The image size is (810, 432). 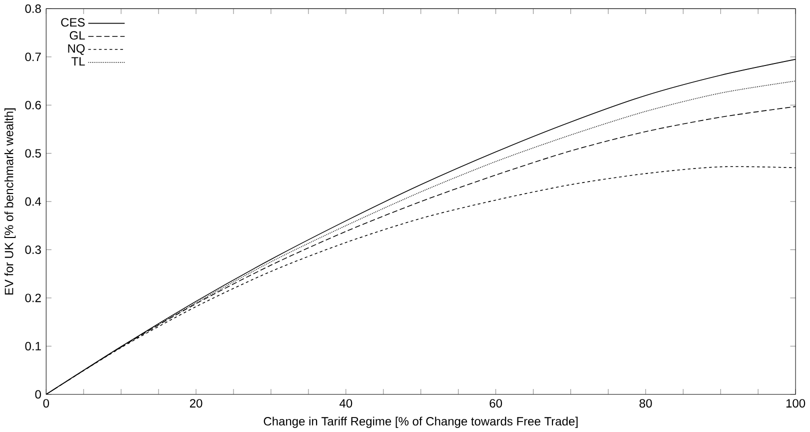 I want to click on x-tick-label: 40, so click(x=346, y=403).